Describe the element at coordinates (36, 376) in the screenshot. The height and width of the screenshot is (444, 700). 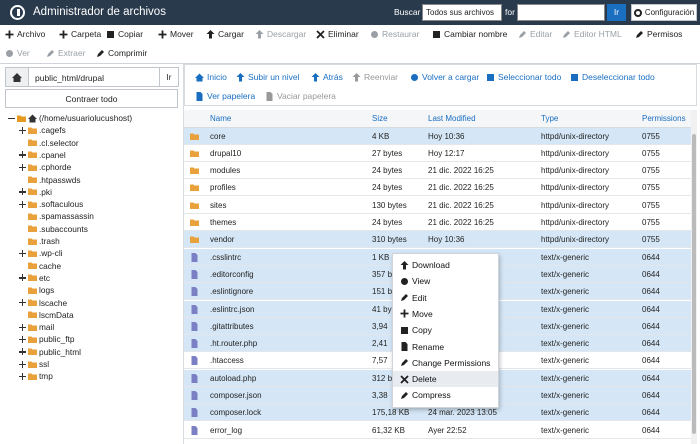
I see `tree-item: tmp` at that location.